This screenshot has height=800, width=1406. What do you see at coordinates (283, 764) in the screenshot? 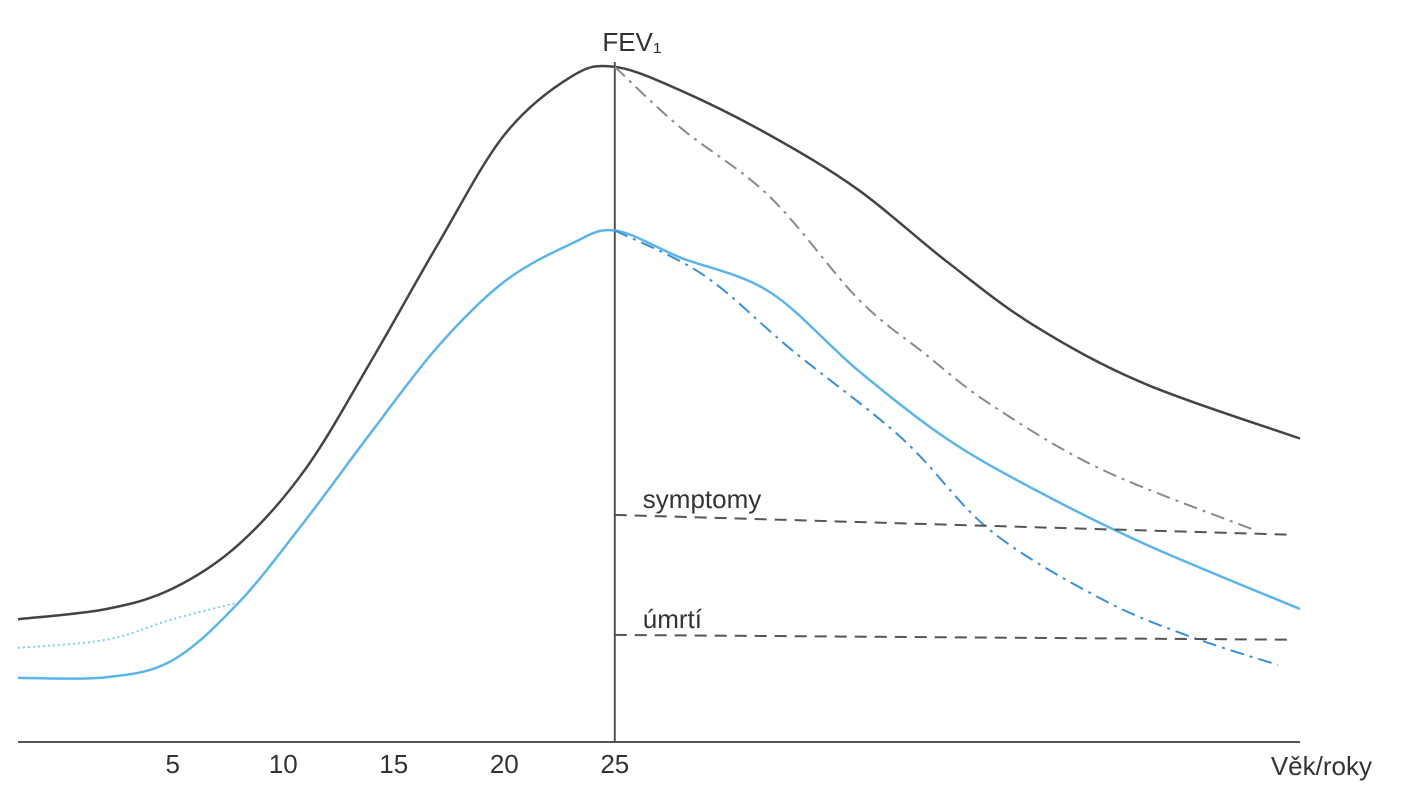
I see `x-tick-label: 10` at bounding box center [283, 764].